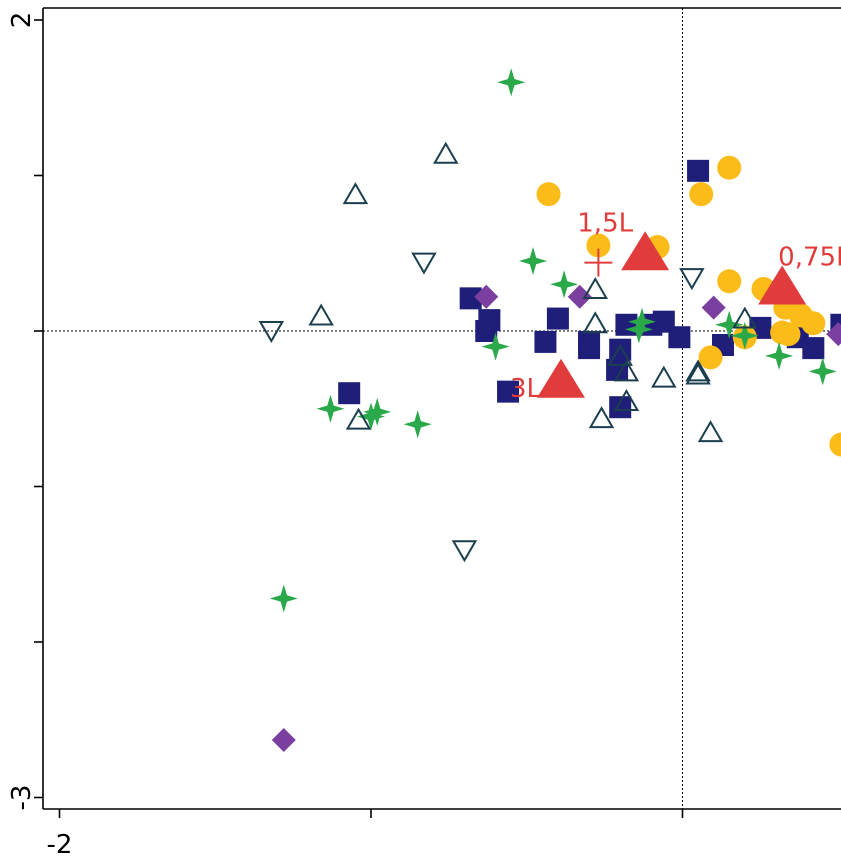  What do you see at coordinates (605, 223) in the screenshot?
I see `centroid-label: 1,5L` at bounding box center [605, 223].